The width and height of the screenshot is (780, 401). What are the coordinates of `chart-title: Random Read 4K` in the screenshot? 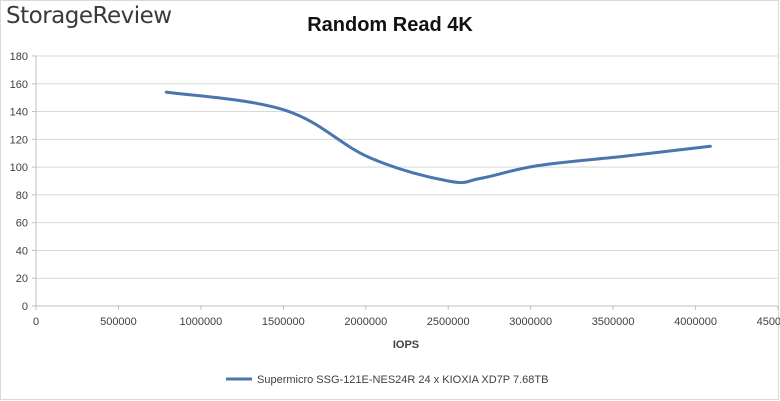 It's located at (390, 25).